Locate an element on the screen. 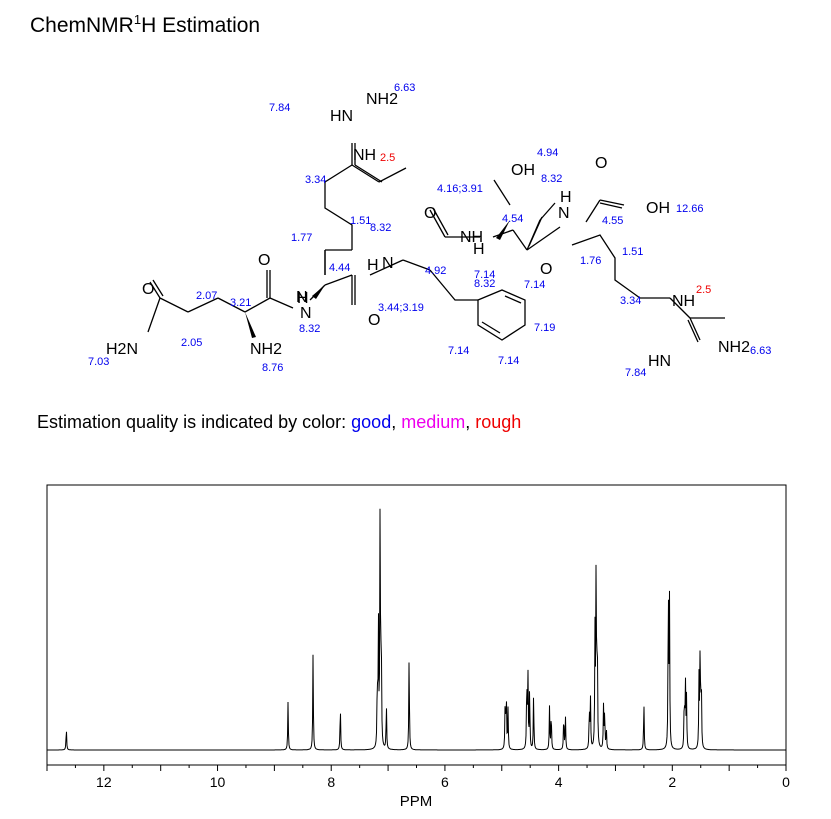  shift-label: 4.94 is located at coordinates (547, 153).